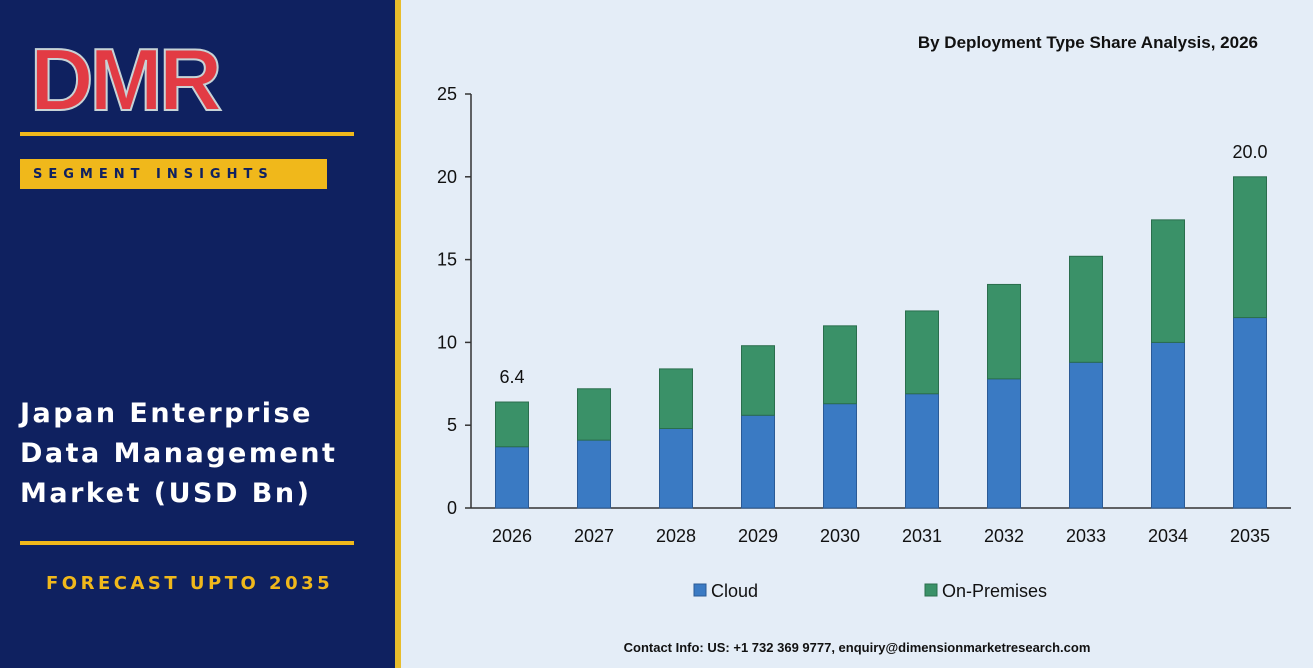 The height and width of the screenshot is (668, 1313). I want to click on logo-text: DMR, so click(125, 79).